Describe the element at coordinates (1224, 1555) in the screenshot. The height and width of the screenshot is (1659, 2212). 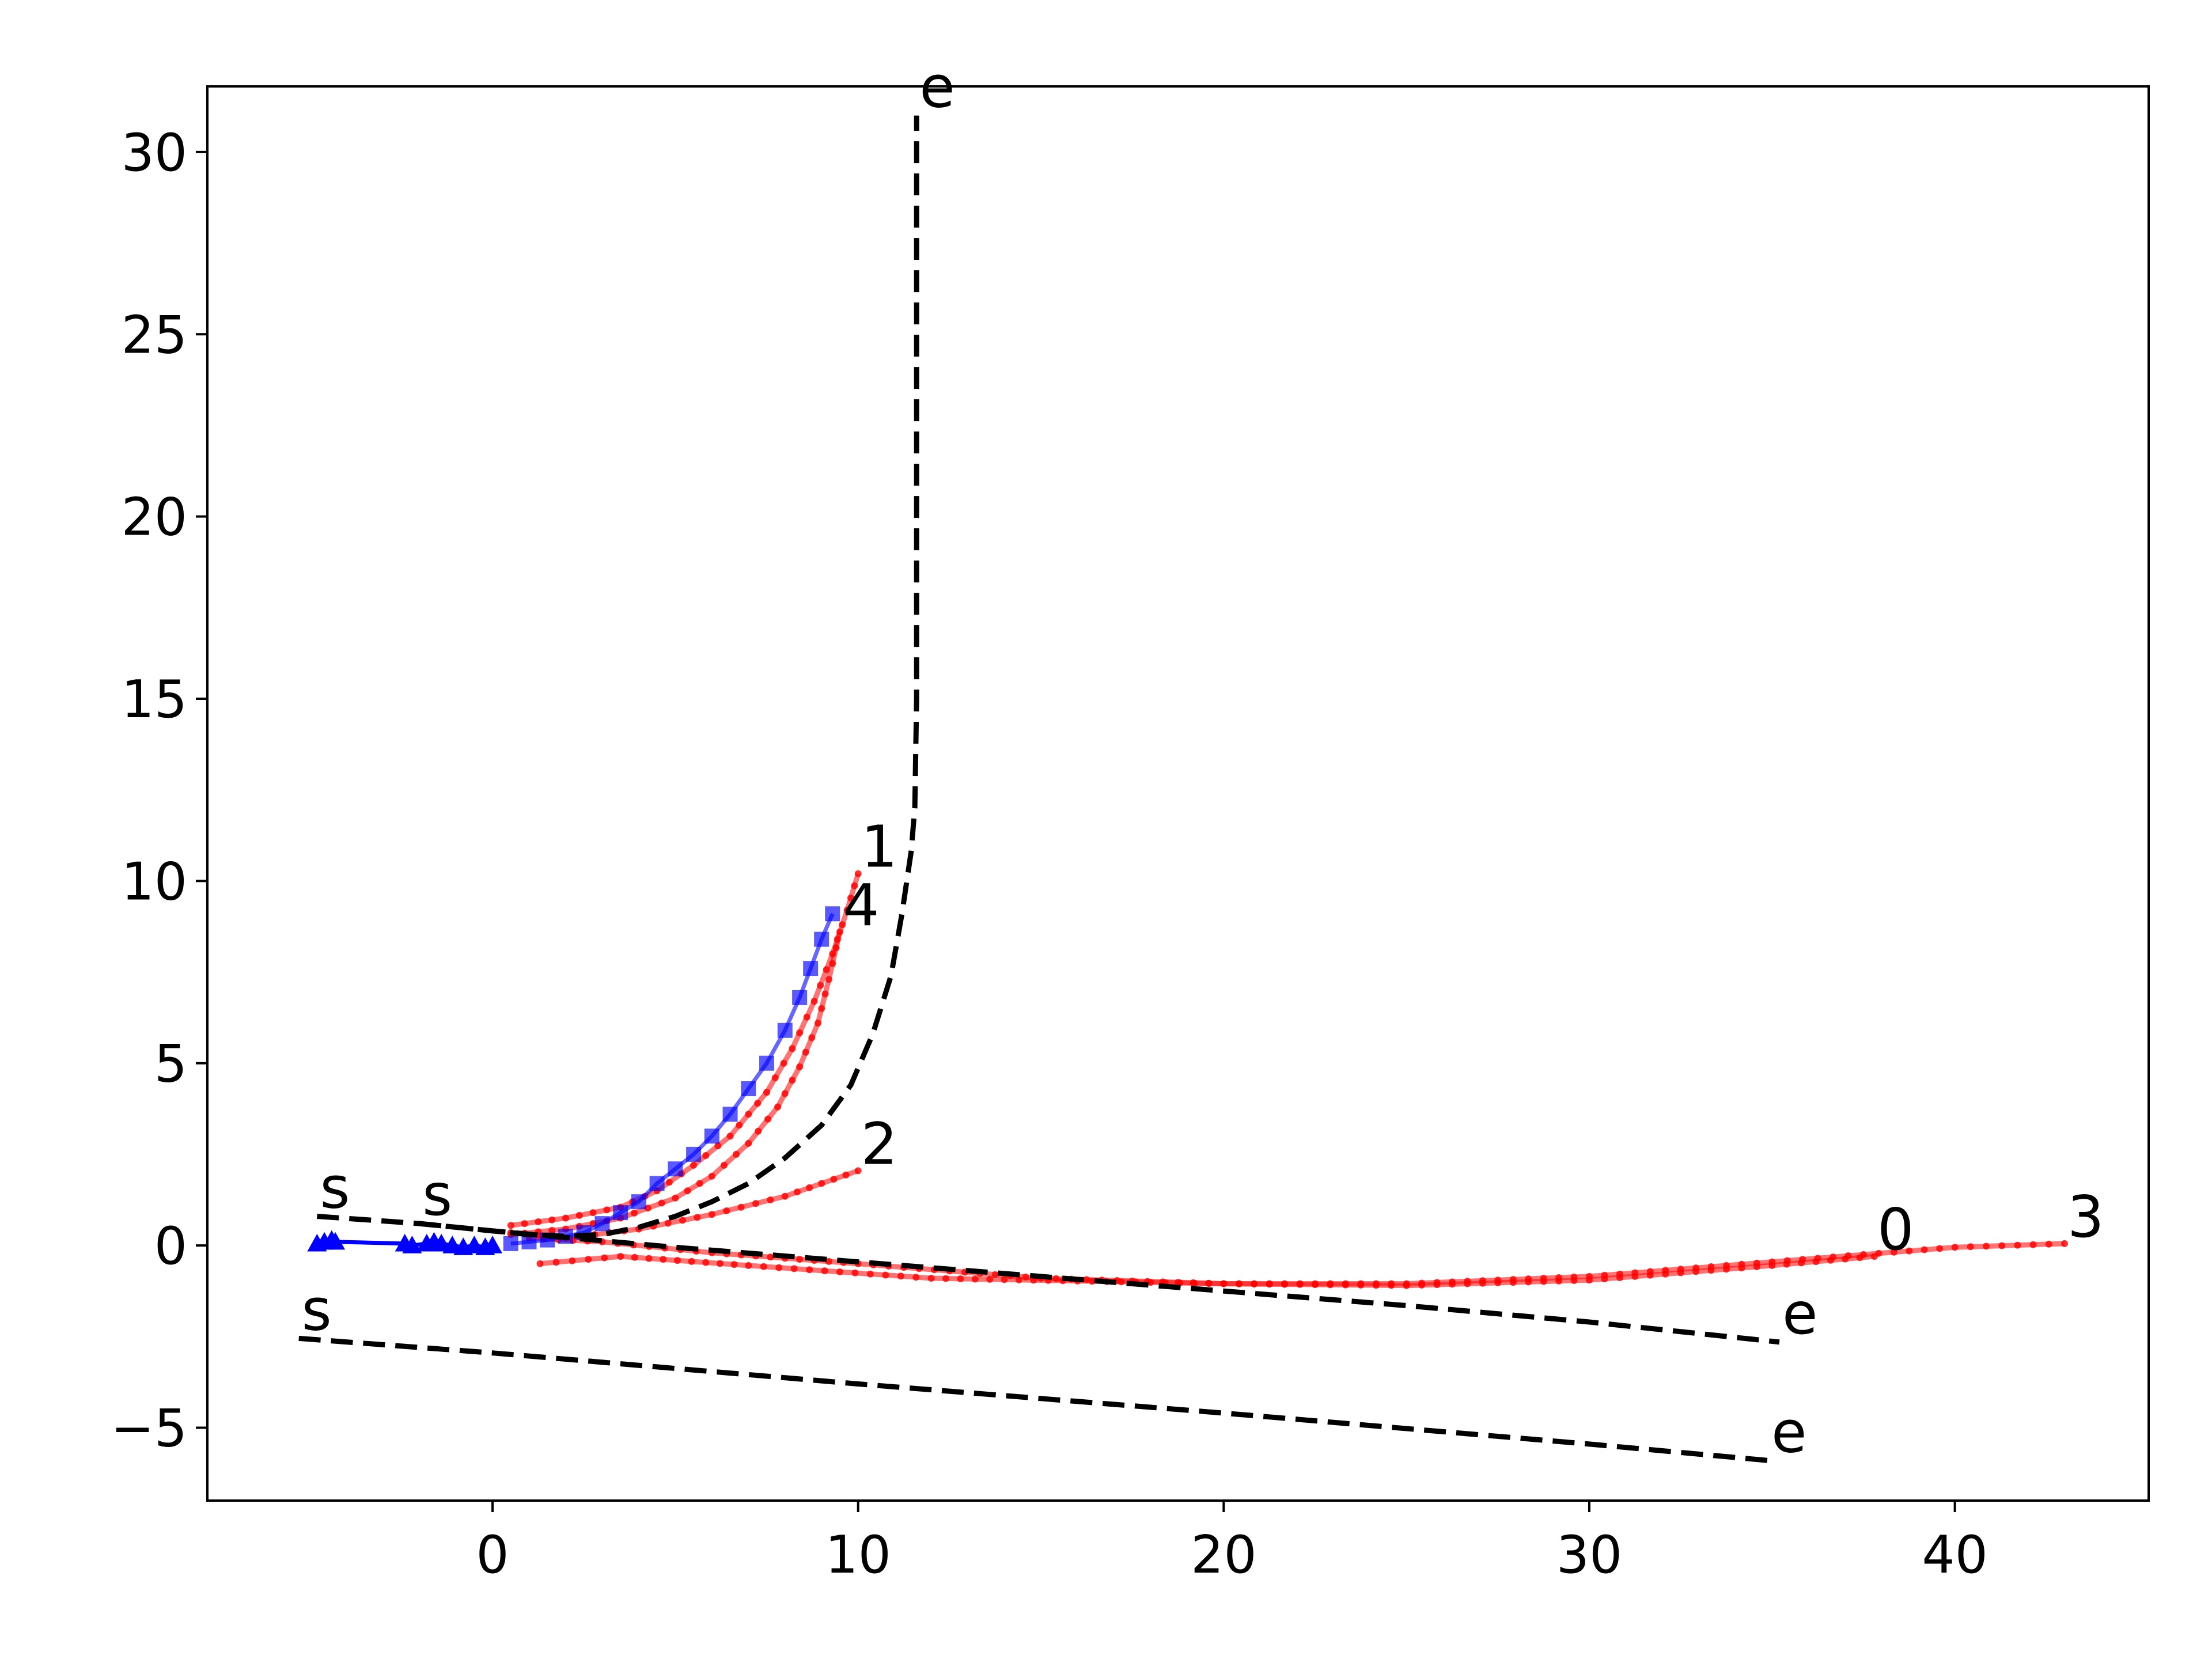
I see `x-tick-label: 20` at that location.